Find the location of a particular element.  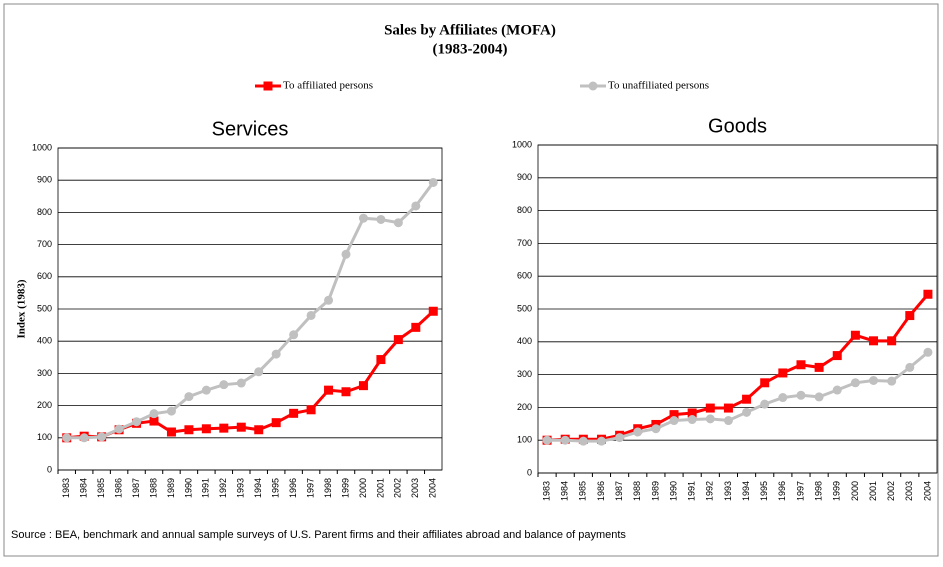

x-tick-label: 1999 is located at coordinates (837, 491).